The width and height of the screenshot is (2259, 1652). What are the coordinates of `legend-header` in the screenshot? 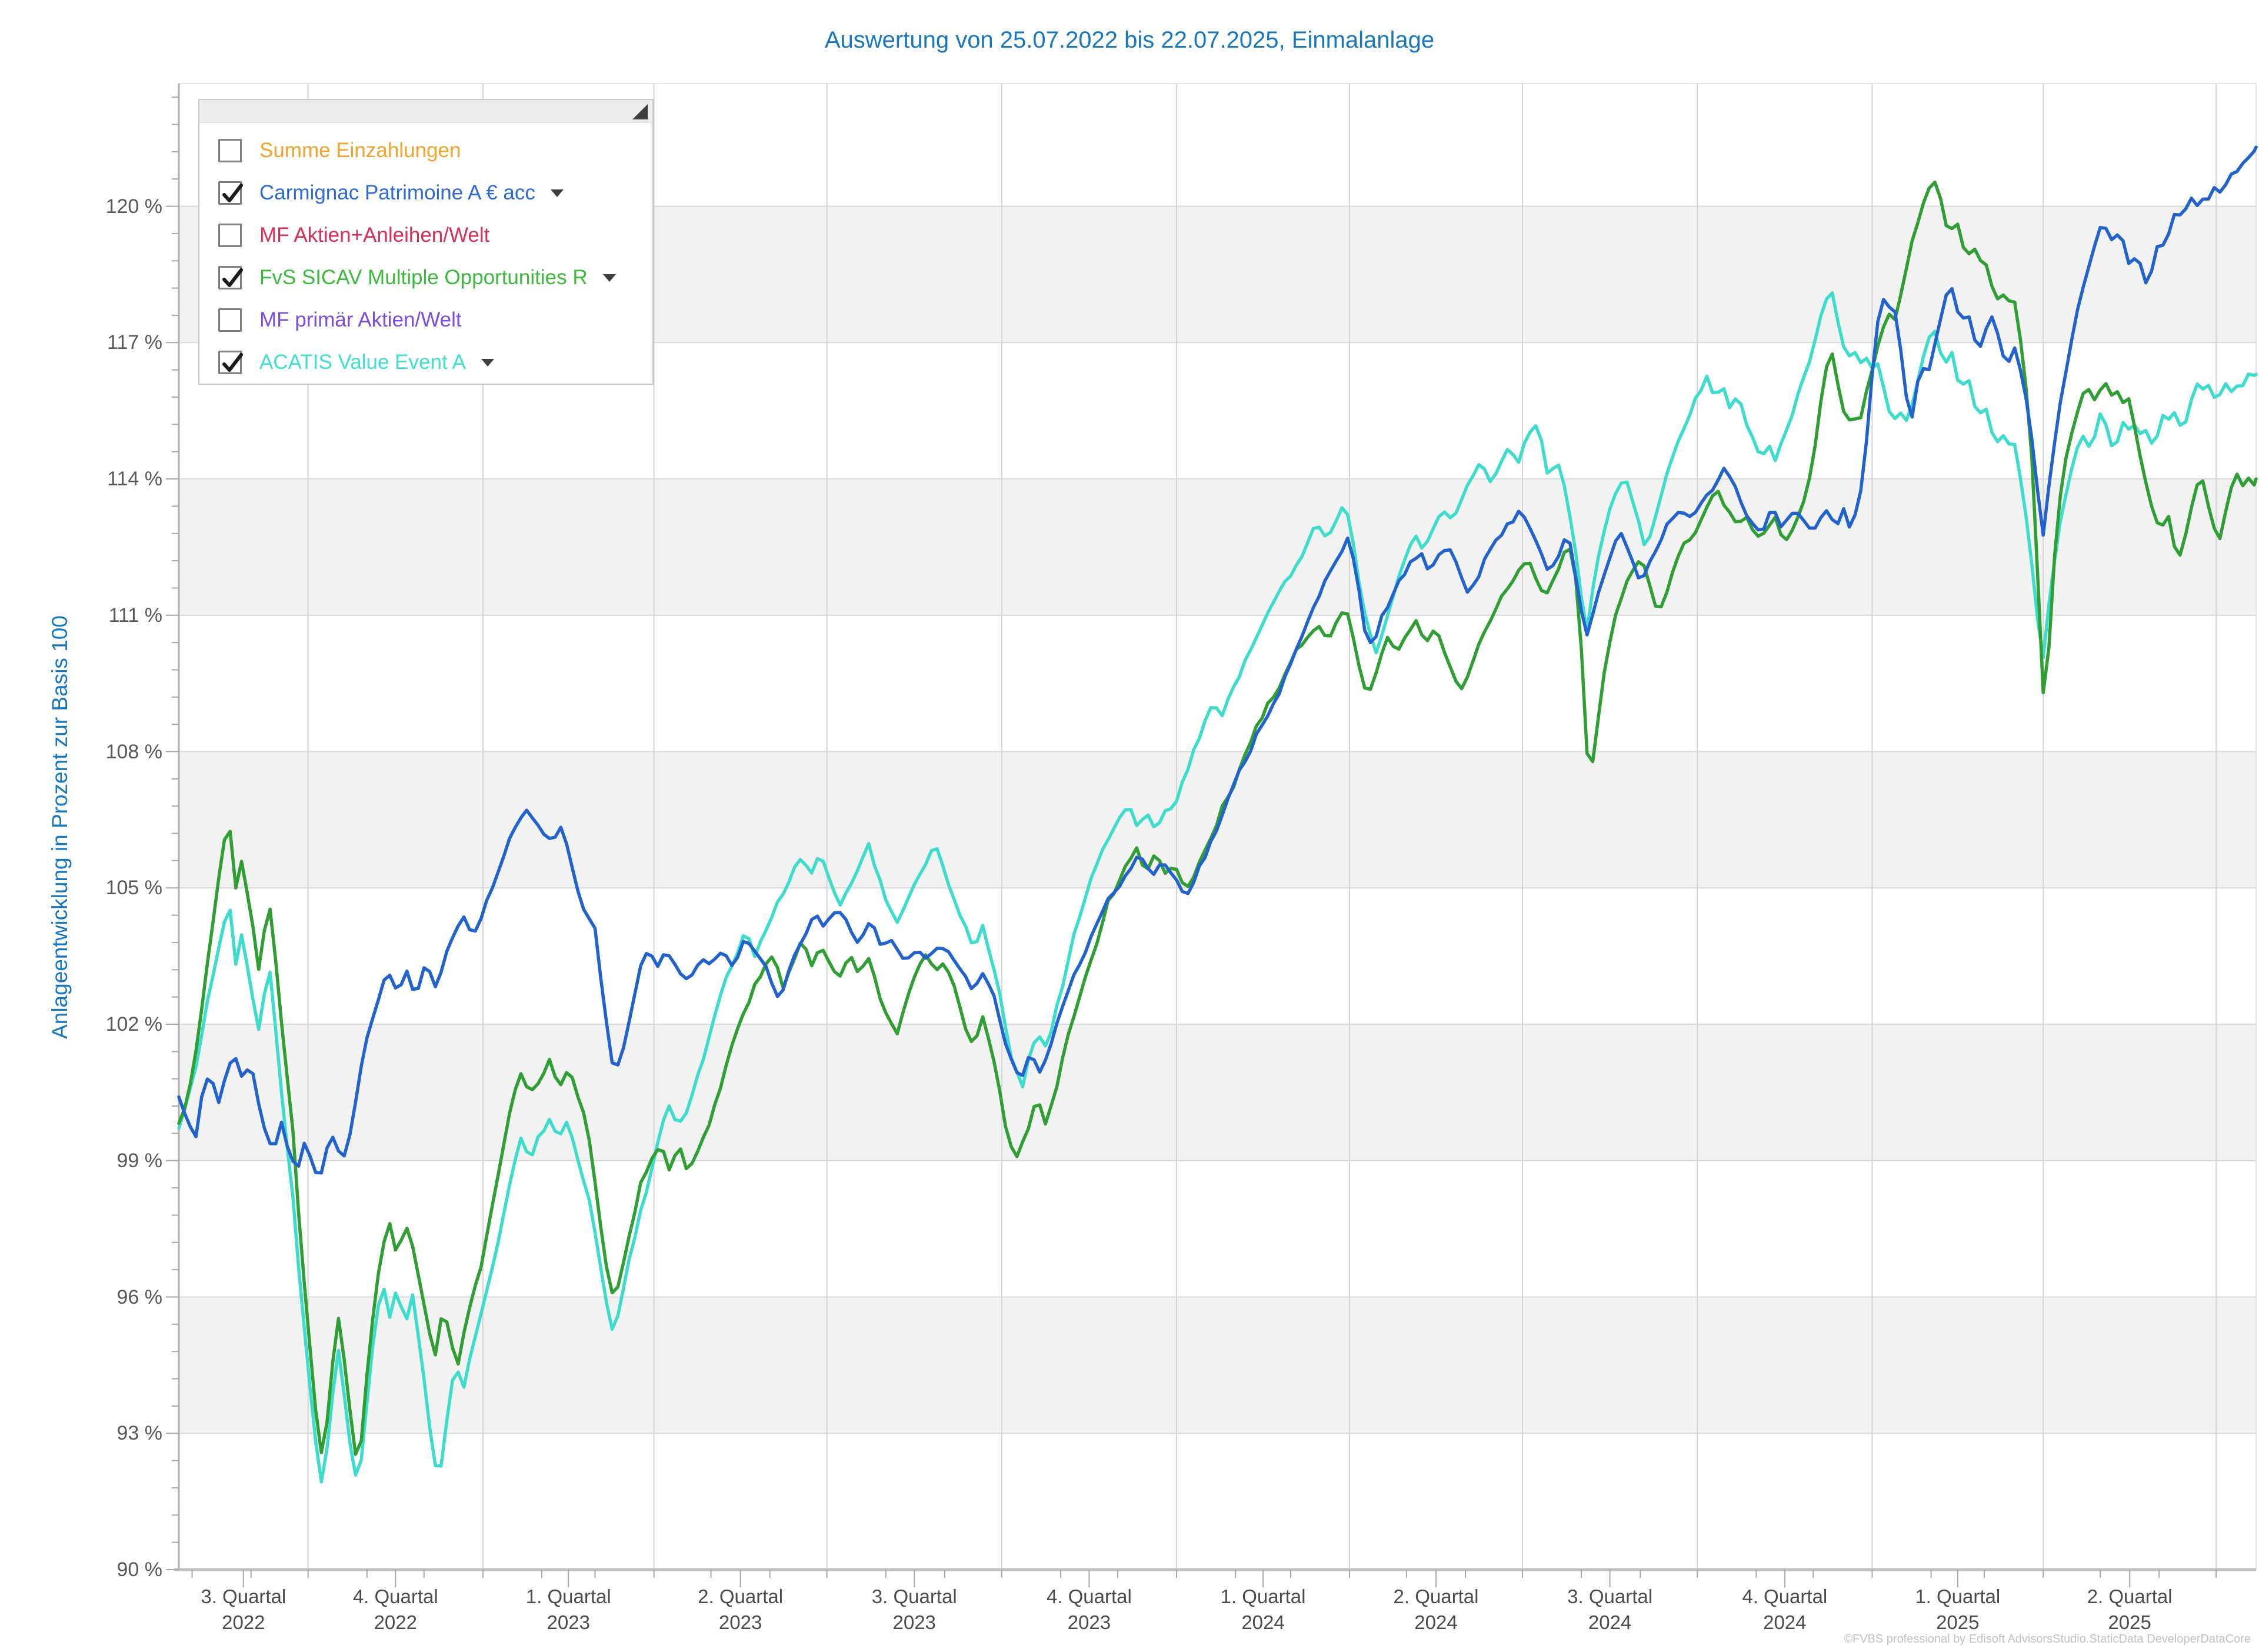 It's located at (425, 111).